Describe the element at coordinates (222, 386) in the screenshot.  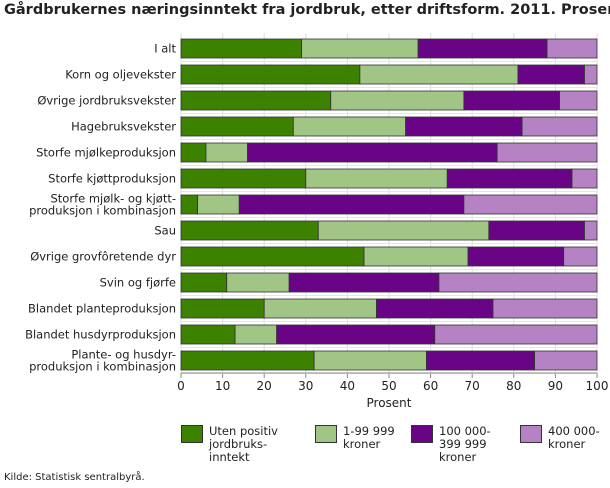
I see `x-tick-label: 10` at that location.